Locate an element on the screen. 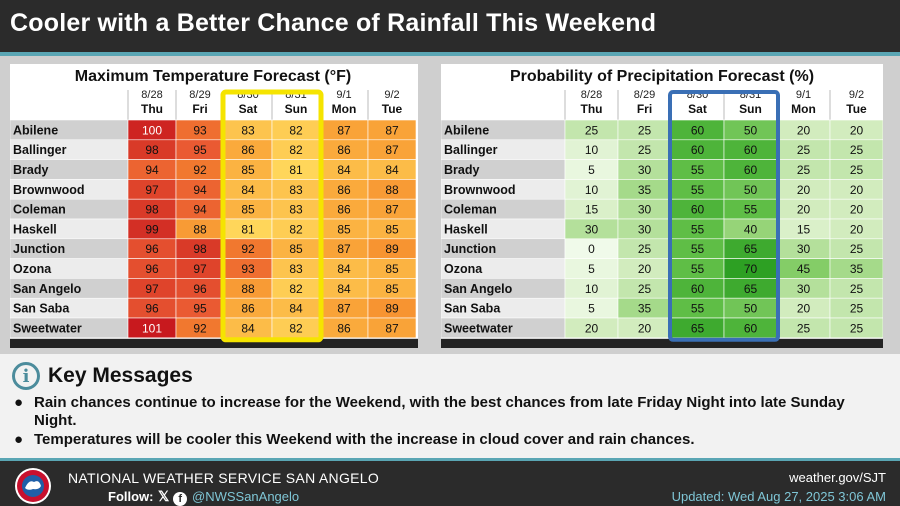 Image resolution: width=900 pixels, height=506 pixels. value-label: 84 is located at coordinates (344, 289).